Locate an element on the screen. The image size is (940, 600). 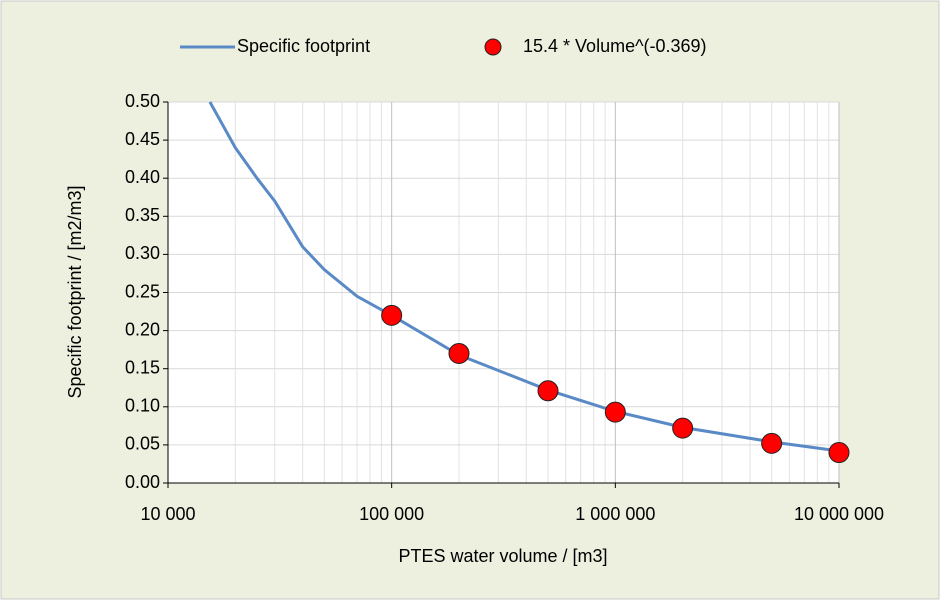
y-axis-label: Specific footprint / [m2/m3] is located at coordinates (75, 291).